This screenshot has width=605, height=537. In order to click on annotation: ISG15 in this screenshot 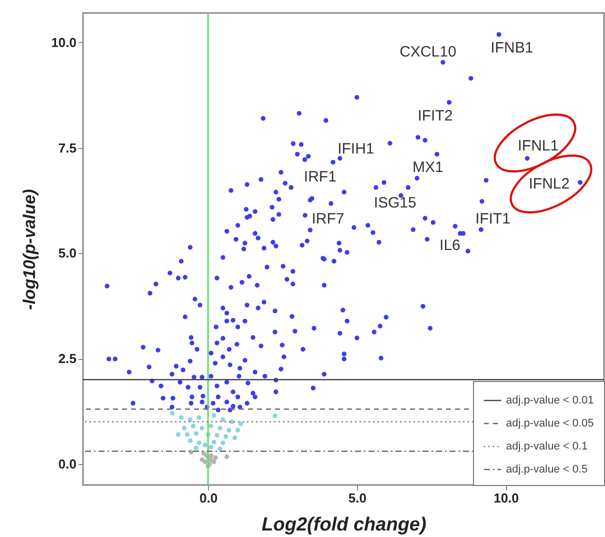, I will do `click(395, 203)`.